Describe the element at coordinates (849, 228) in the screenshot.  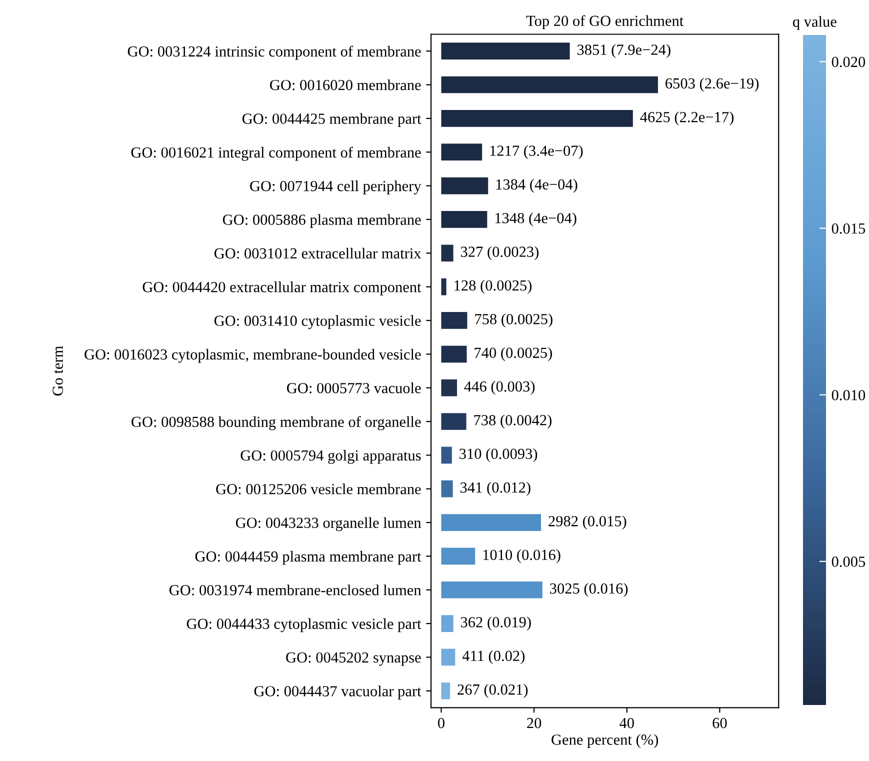
I see `color-bar-label: 0.015` at that location.